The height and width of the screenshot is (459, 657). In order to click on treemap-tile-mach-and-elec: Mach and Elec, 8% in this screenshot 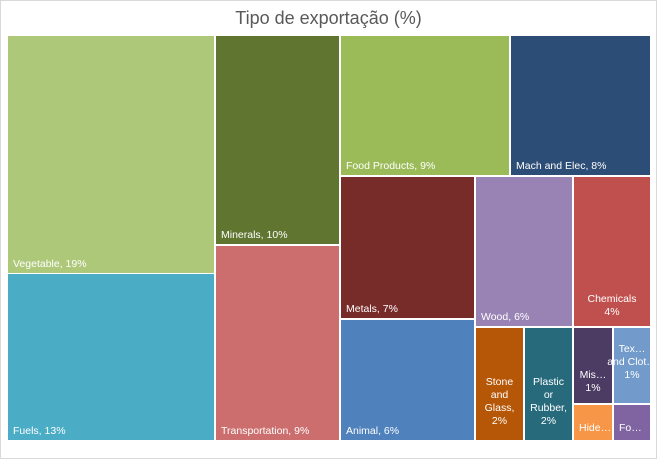, I will do `click(580, 105)`.